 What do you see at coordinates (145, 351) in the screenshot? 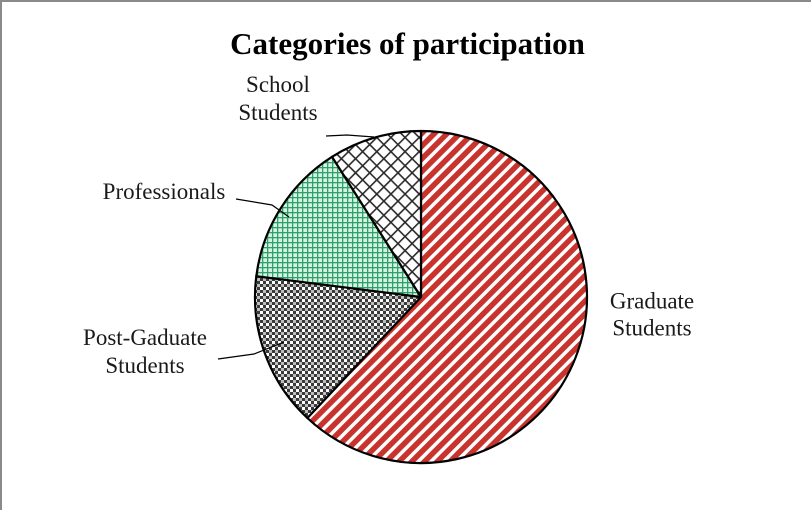
I see `slice-label-post-gaduate-students: Post-Gaduate Students` at bounding box center [145, 351].